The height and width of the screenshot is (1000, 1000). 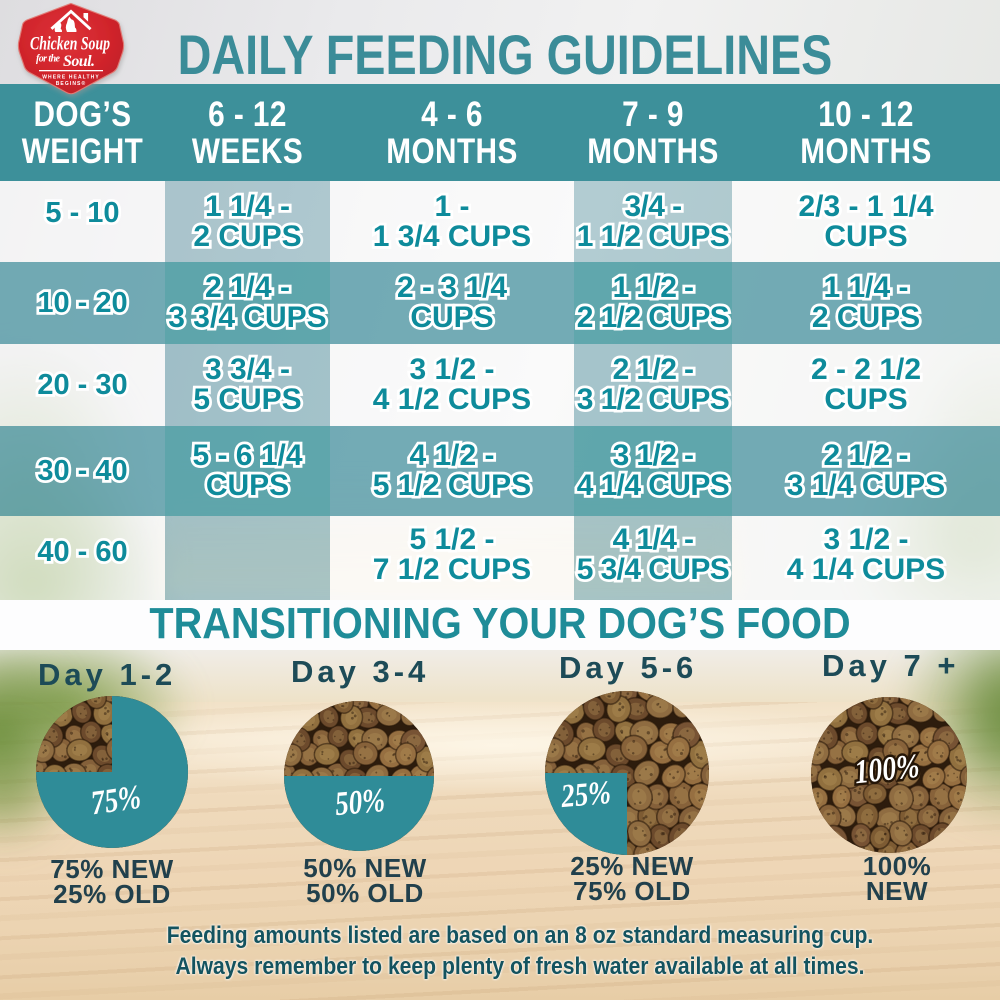 I want to click on svg-text: for the, so click(x=48, y=59).